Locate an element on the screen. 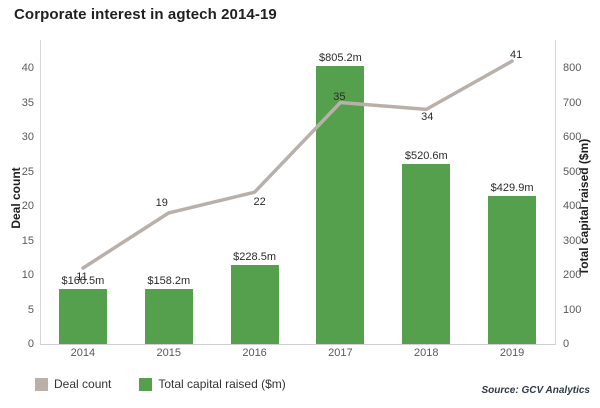  bar-value-label: $228.5m is located at coordinates (254, 257).